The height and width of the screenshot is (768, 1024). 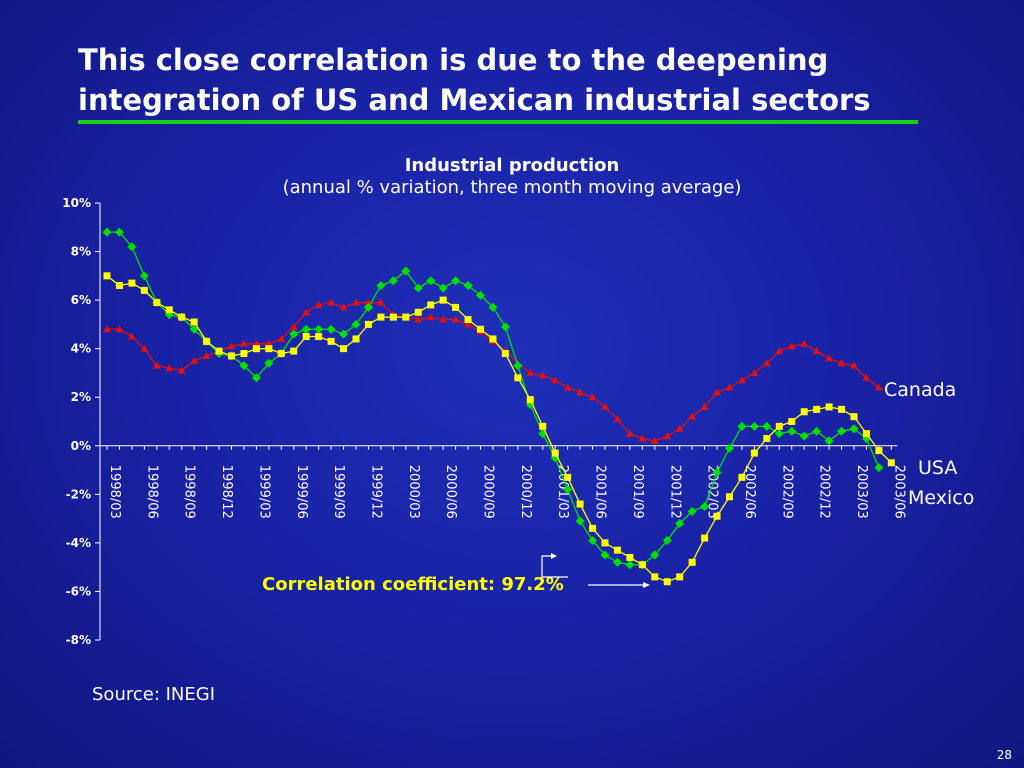 I want to click on x-tick-label: 1998/06, so click(x=151, y=492).